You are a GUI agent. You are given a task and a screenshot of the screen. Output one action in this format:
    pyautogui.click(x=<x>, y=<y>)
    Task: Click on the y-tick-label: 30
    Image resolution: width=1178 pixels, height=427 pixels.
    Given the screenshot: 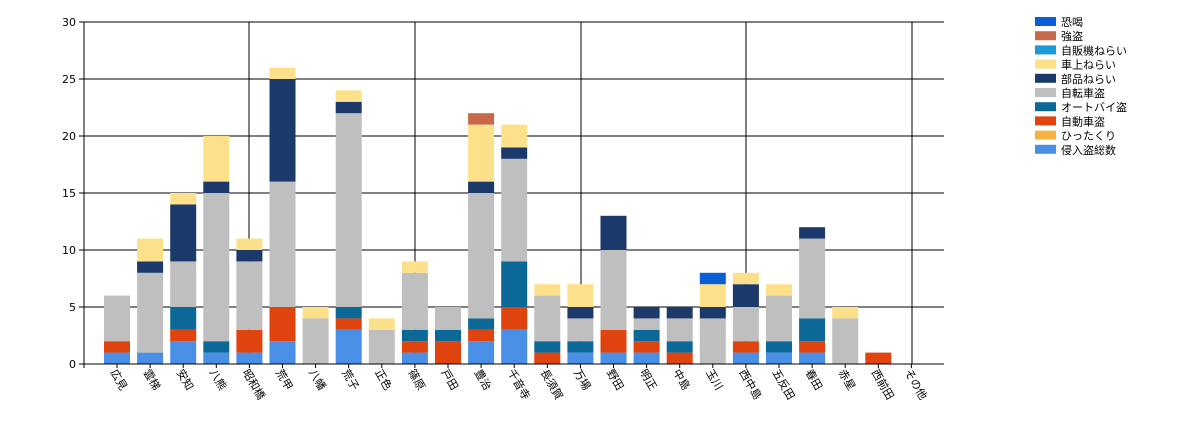 What is the action you would take?
    pyautogui.click(x=69, y=22)
    